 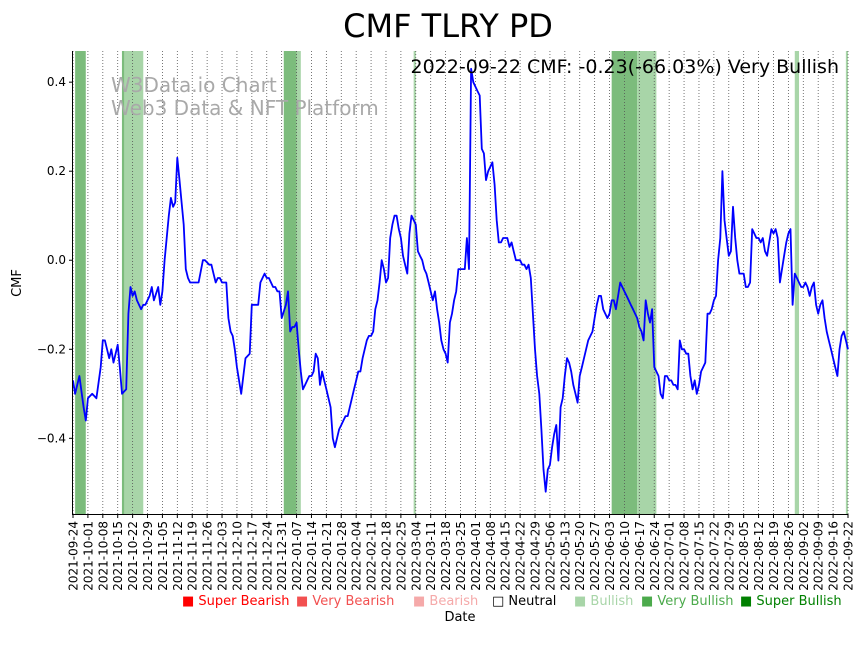 What do you see at coordinates (312, 556) in the screenshot?
I see `x-tick-label: 2022-01-14` at bounding box center [312, 556].